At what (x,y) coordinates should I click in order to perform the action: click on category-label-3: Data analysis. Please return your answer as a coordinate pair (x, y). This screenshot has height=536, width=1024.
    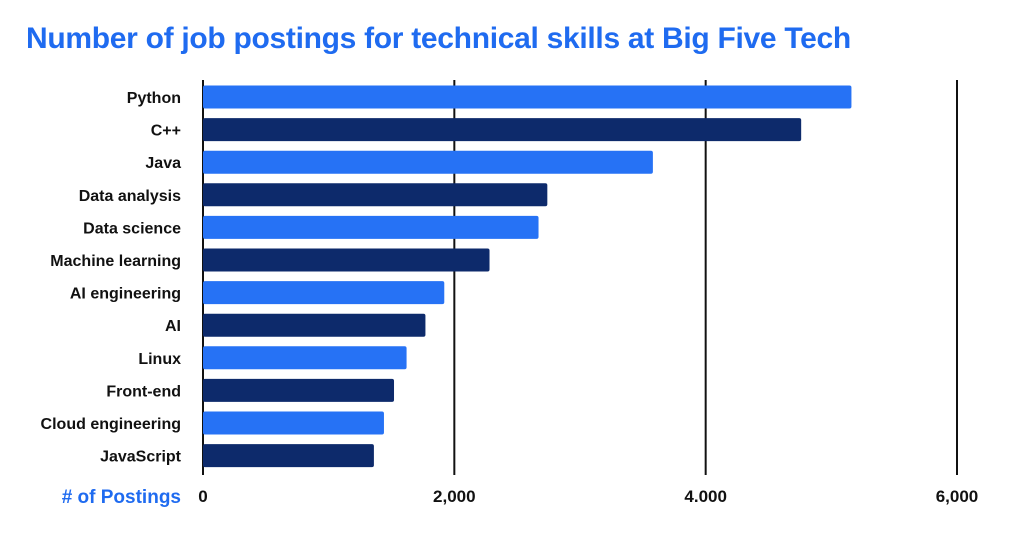
    Looking at the image, I should click on (130, 196).